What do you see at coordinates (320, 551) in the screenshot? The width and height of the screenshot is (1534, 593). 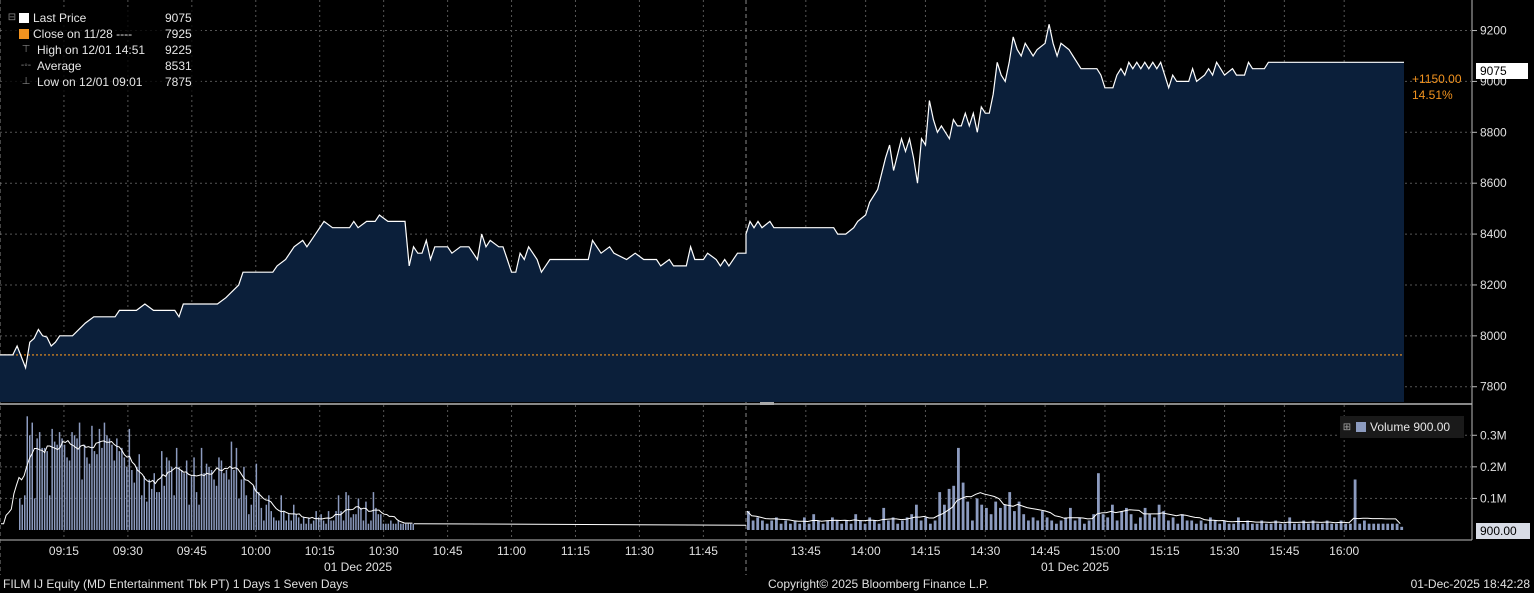 I see `x-tick-label: 10:15` at bounding box center [320, 551].